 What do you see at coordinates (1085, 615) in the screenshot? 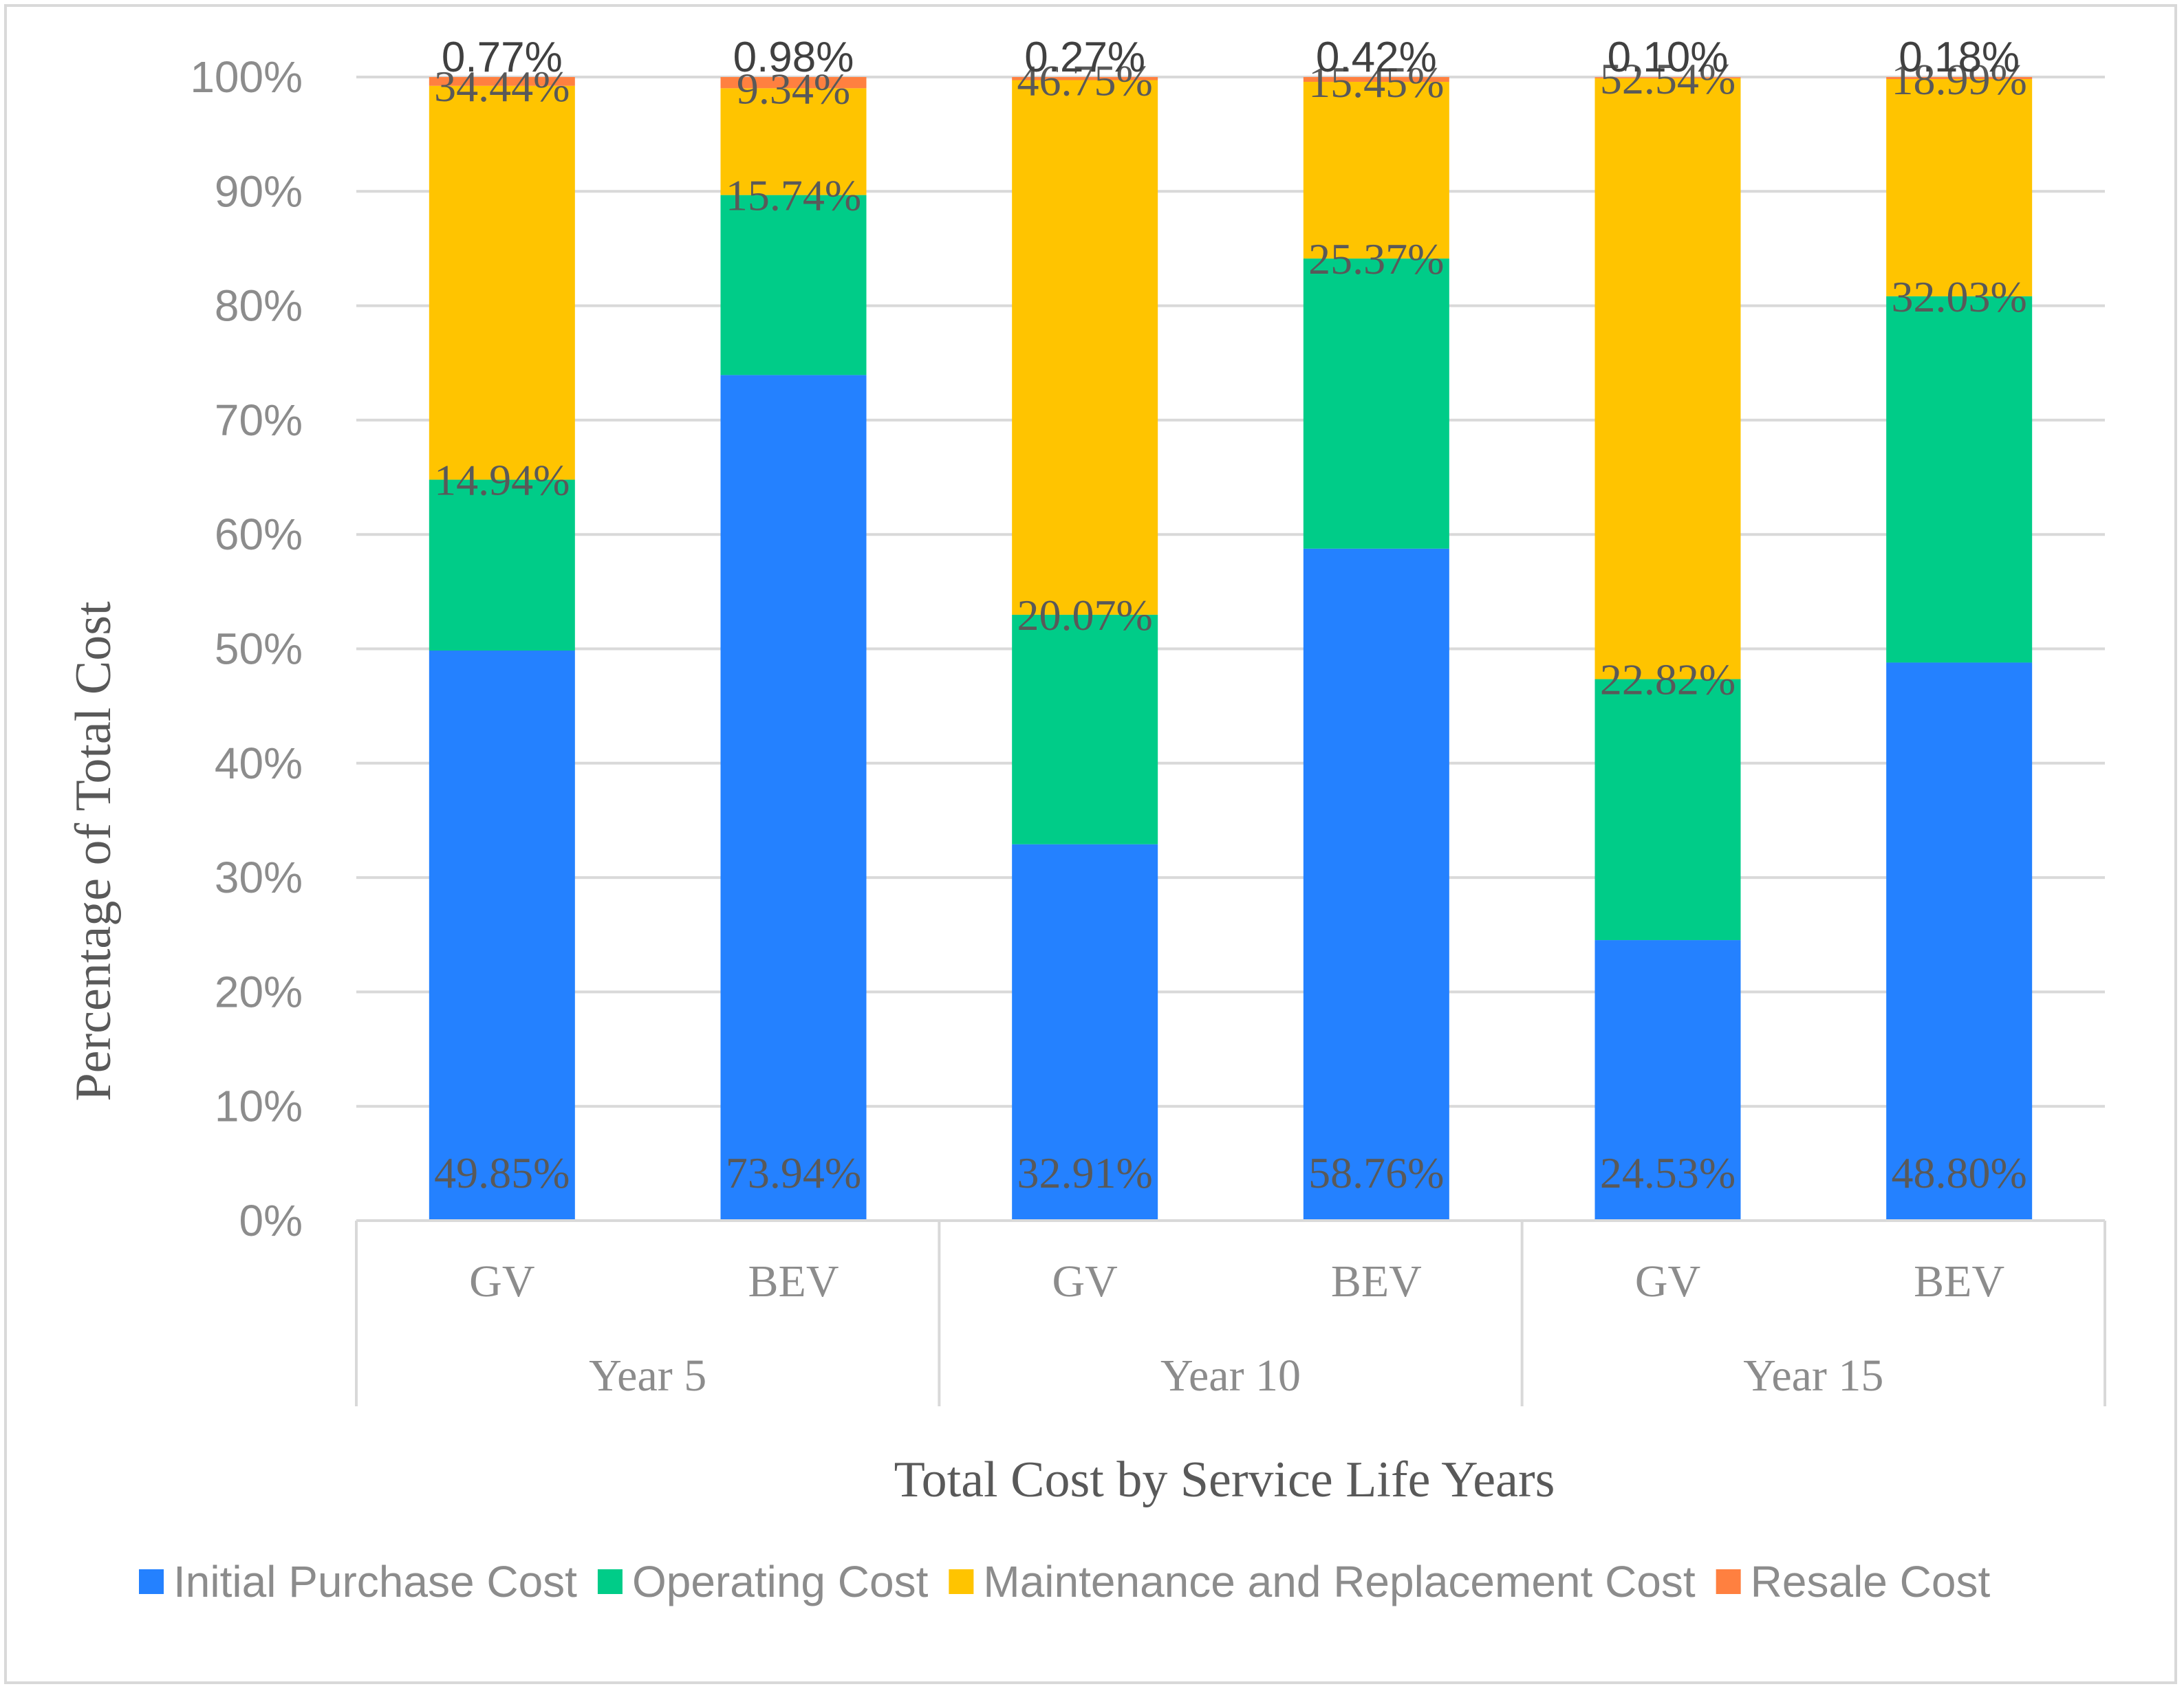
I see `data-label: 20.07%` at bounding box center [1085, 615].